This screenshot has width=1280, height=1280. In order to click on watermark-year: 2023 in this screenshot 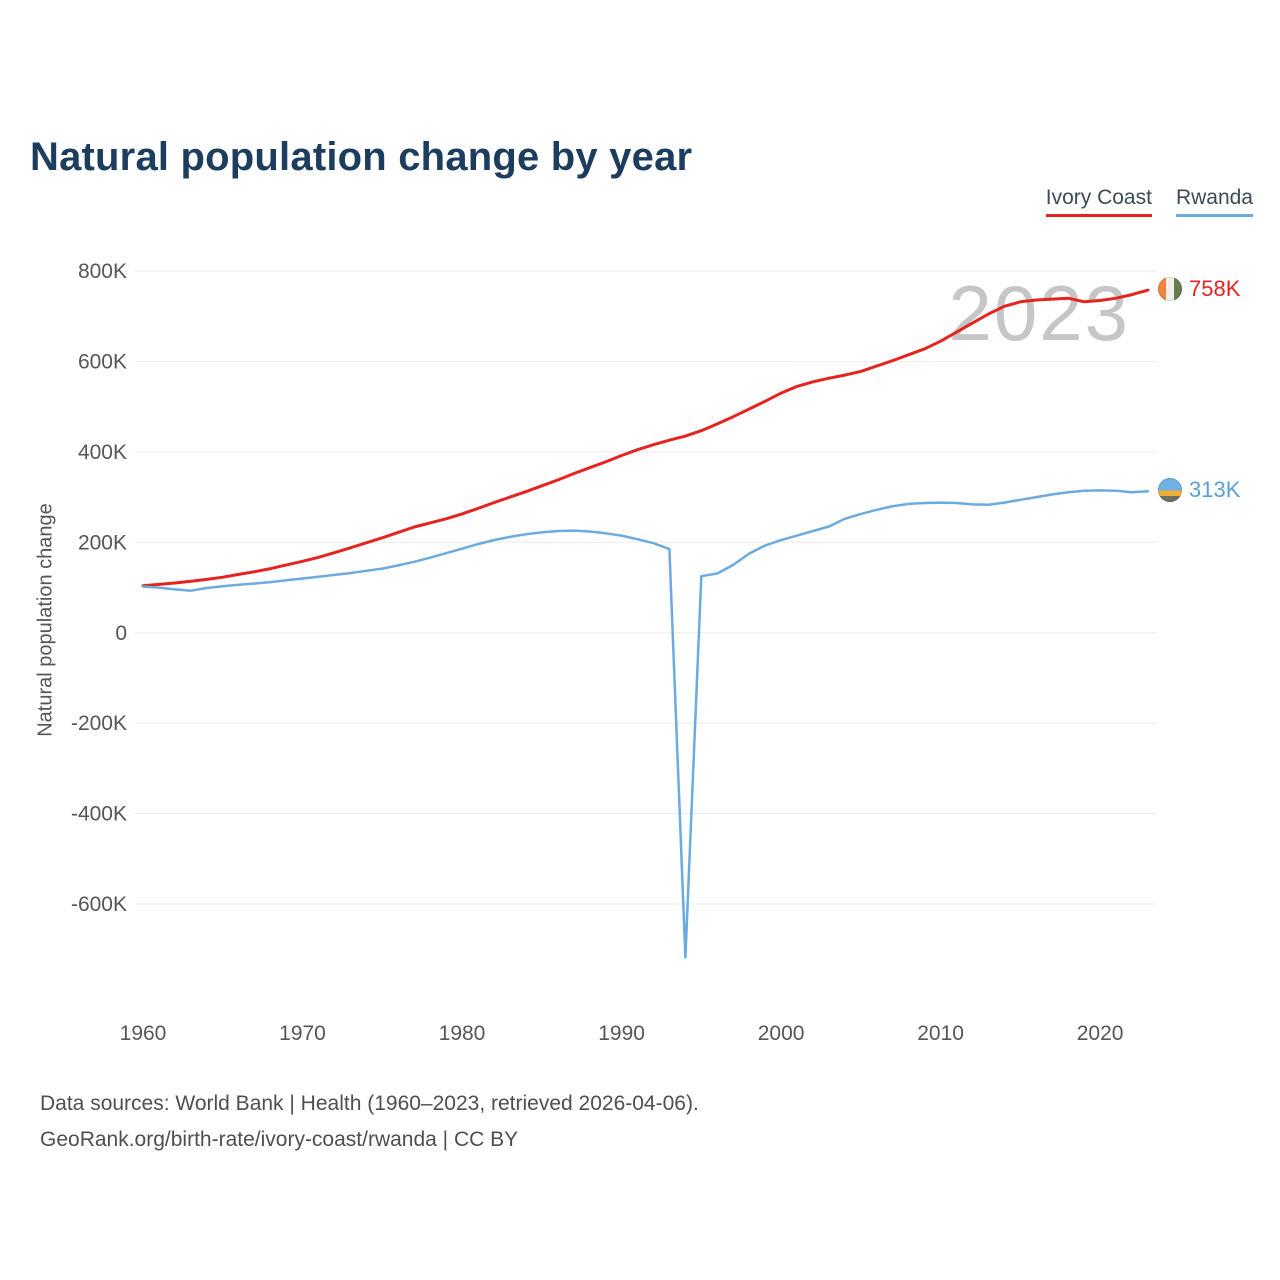, I will do `click(1039, 313)`.